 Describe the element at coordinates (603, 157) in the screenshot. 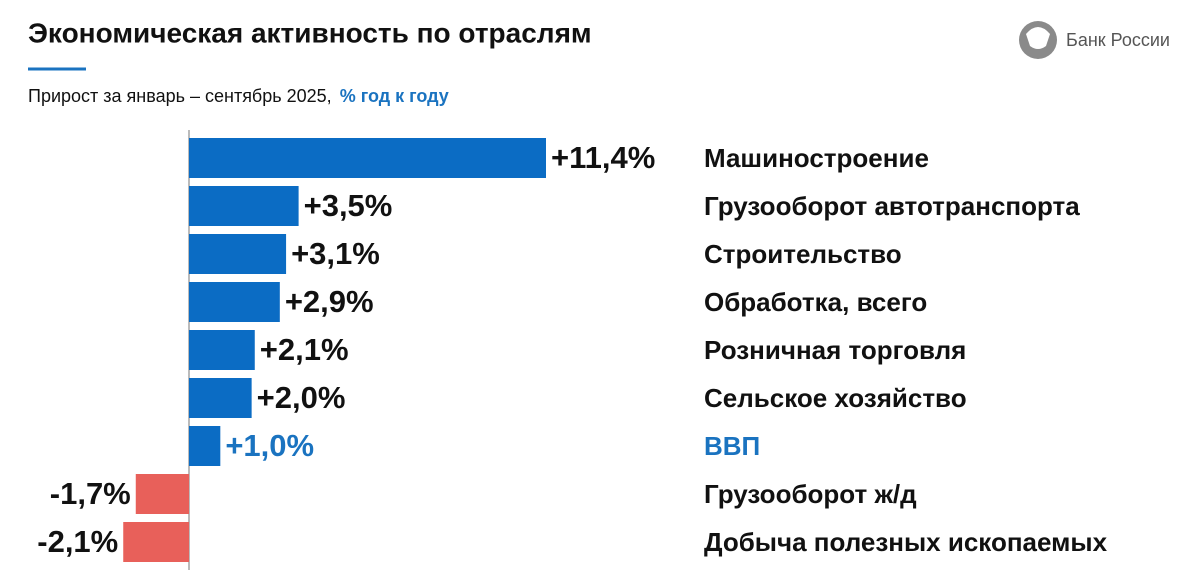

I see `value-label: +11,4%` at that location.